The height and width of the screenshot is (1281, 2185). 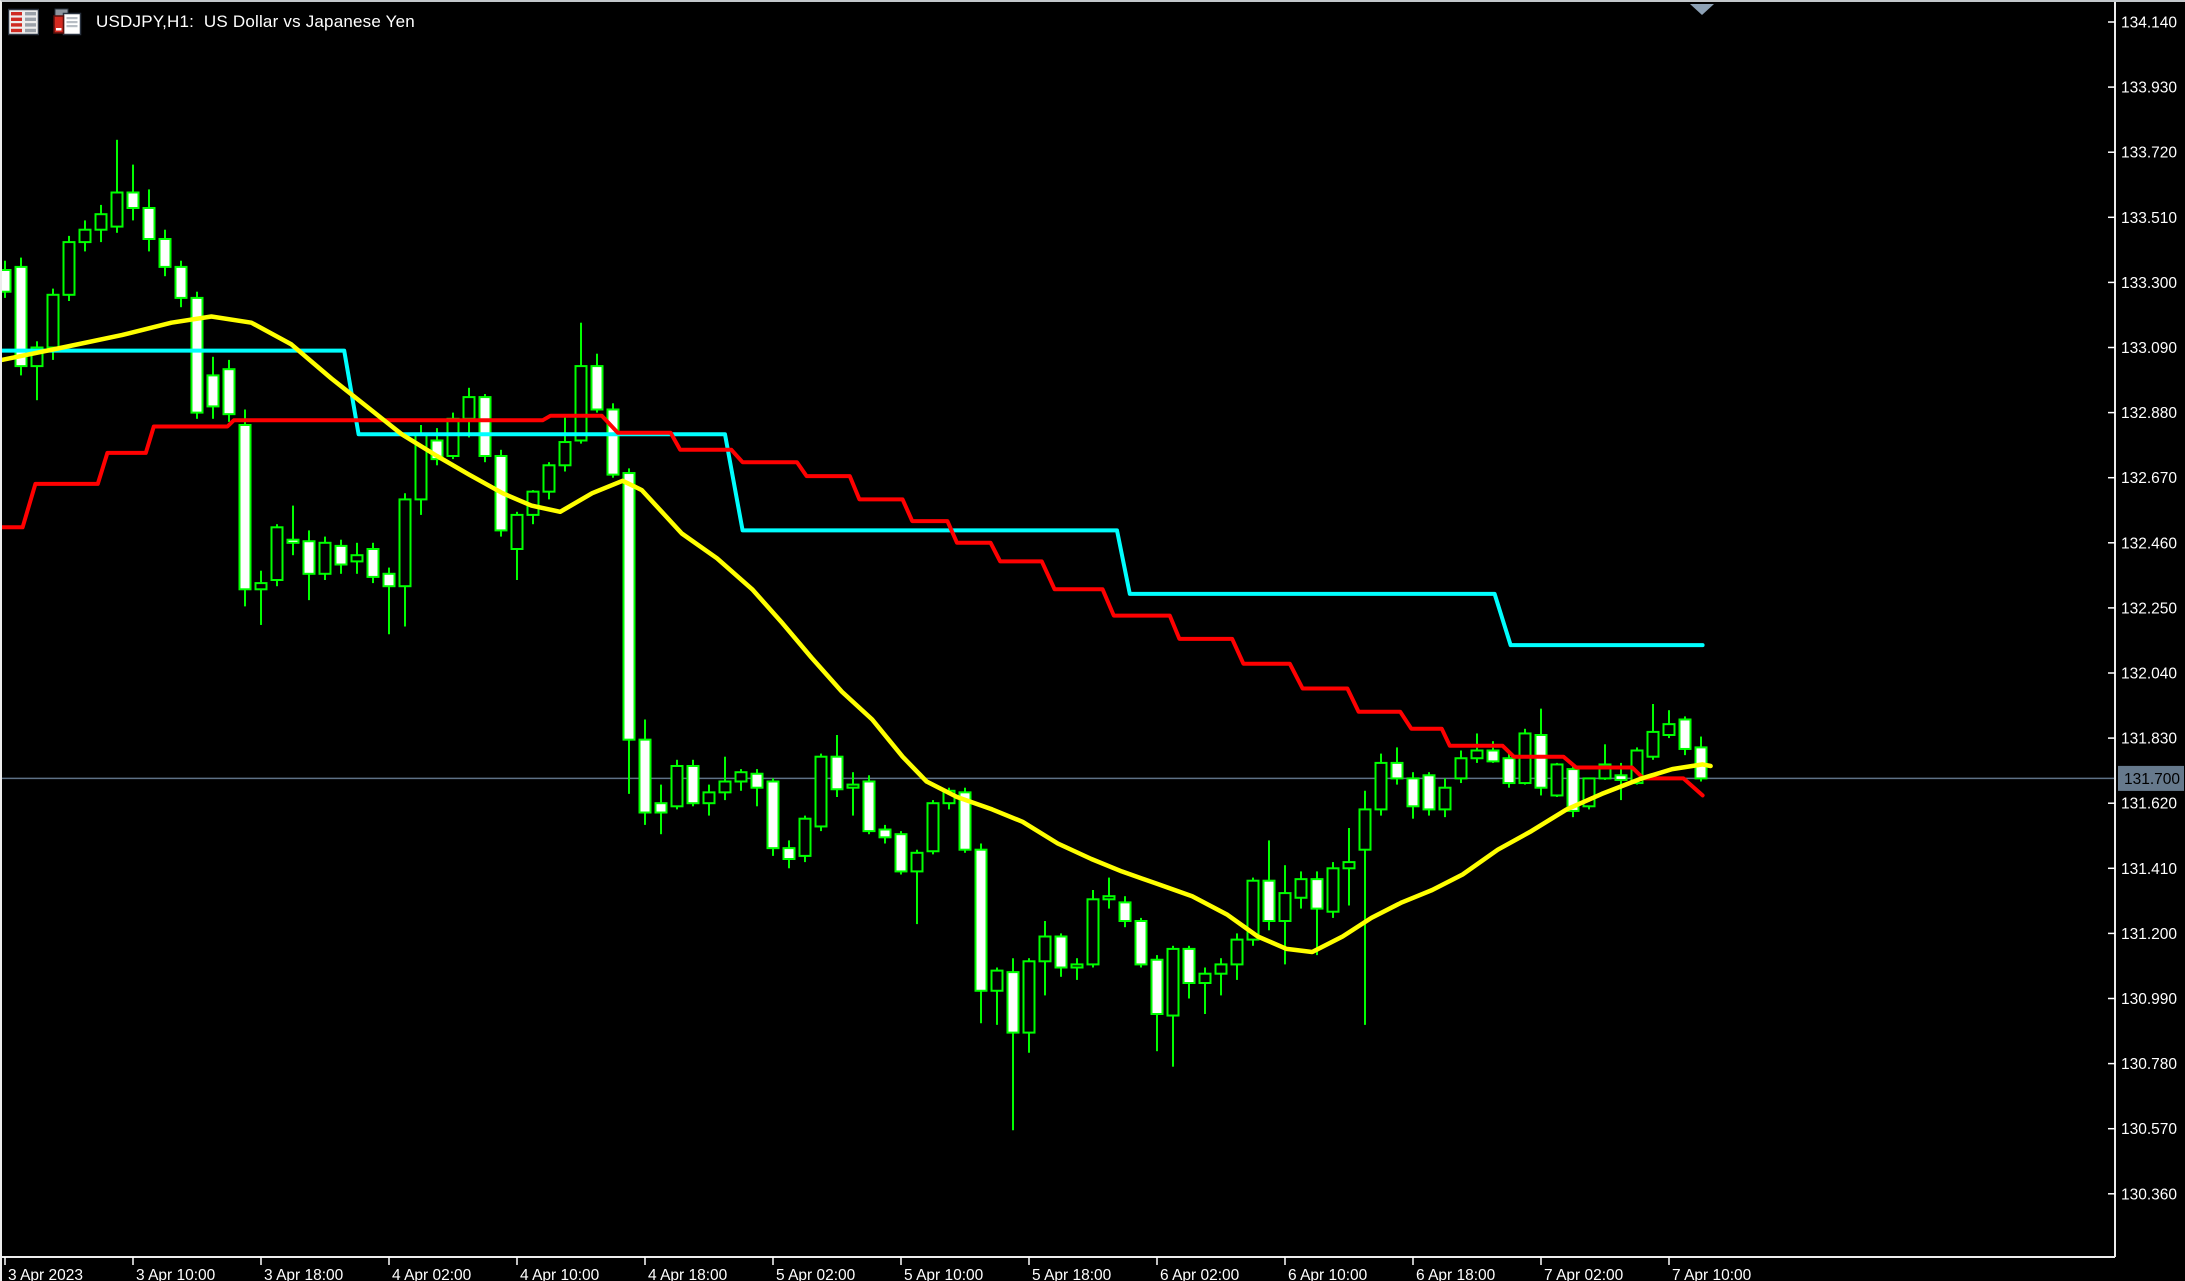 What do you see at coordinates (304, 1274) in the screenshot?
I see `time-axis-label: 3 Apr 18:00` at bounding box center [304, 1274].